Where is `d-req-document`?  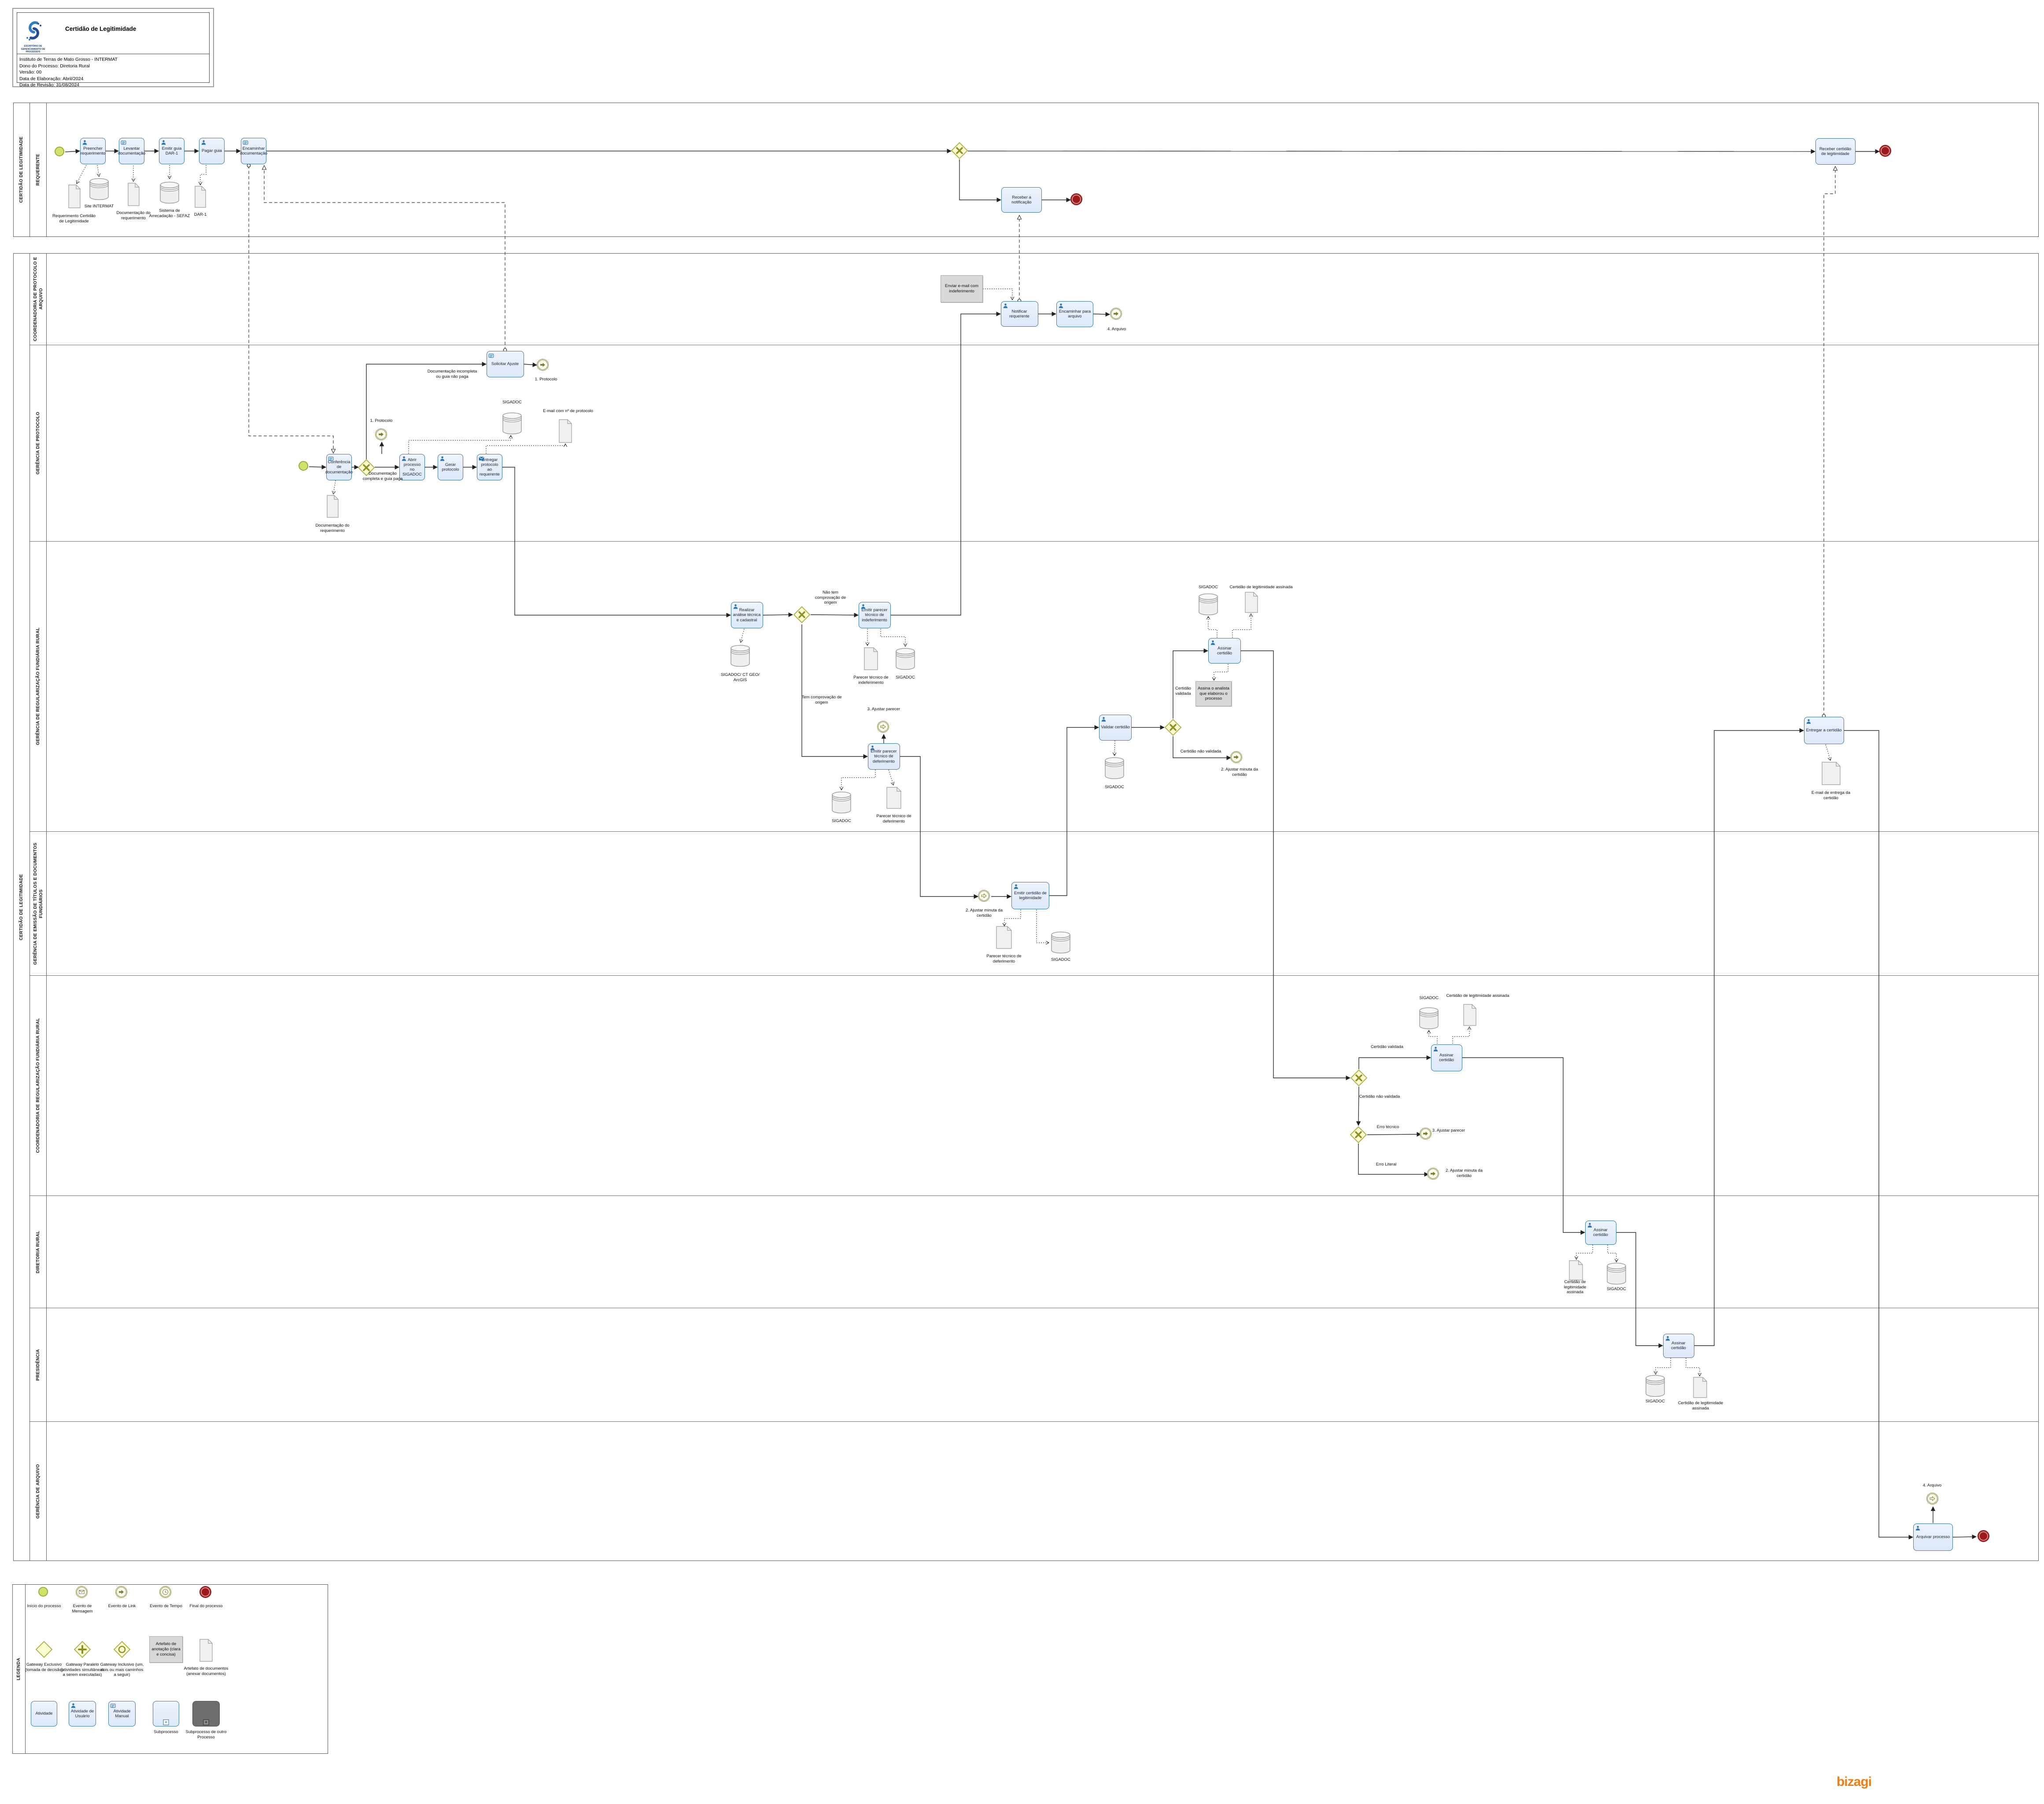
d-req-document is located at coordinates (74, 196).